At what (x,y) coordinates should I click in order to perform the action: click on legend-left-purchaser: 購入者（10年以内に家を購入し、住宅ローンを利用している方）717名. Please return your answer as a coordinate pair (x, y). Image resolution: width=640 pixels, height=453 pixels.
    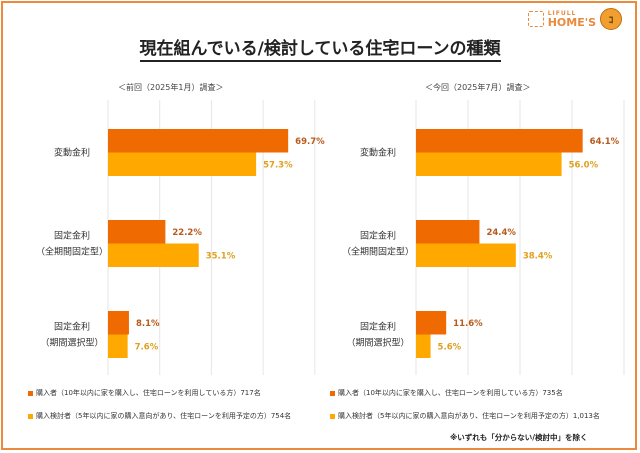
    Looking at the image, I should click on (144, 393).